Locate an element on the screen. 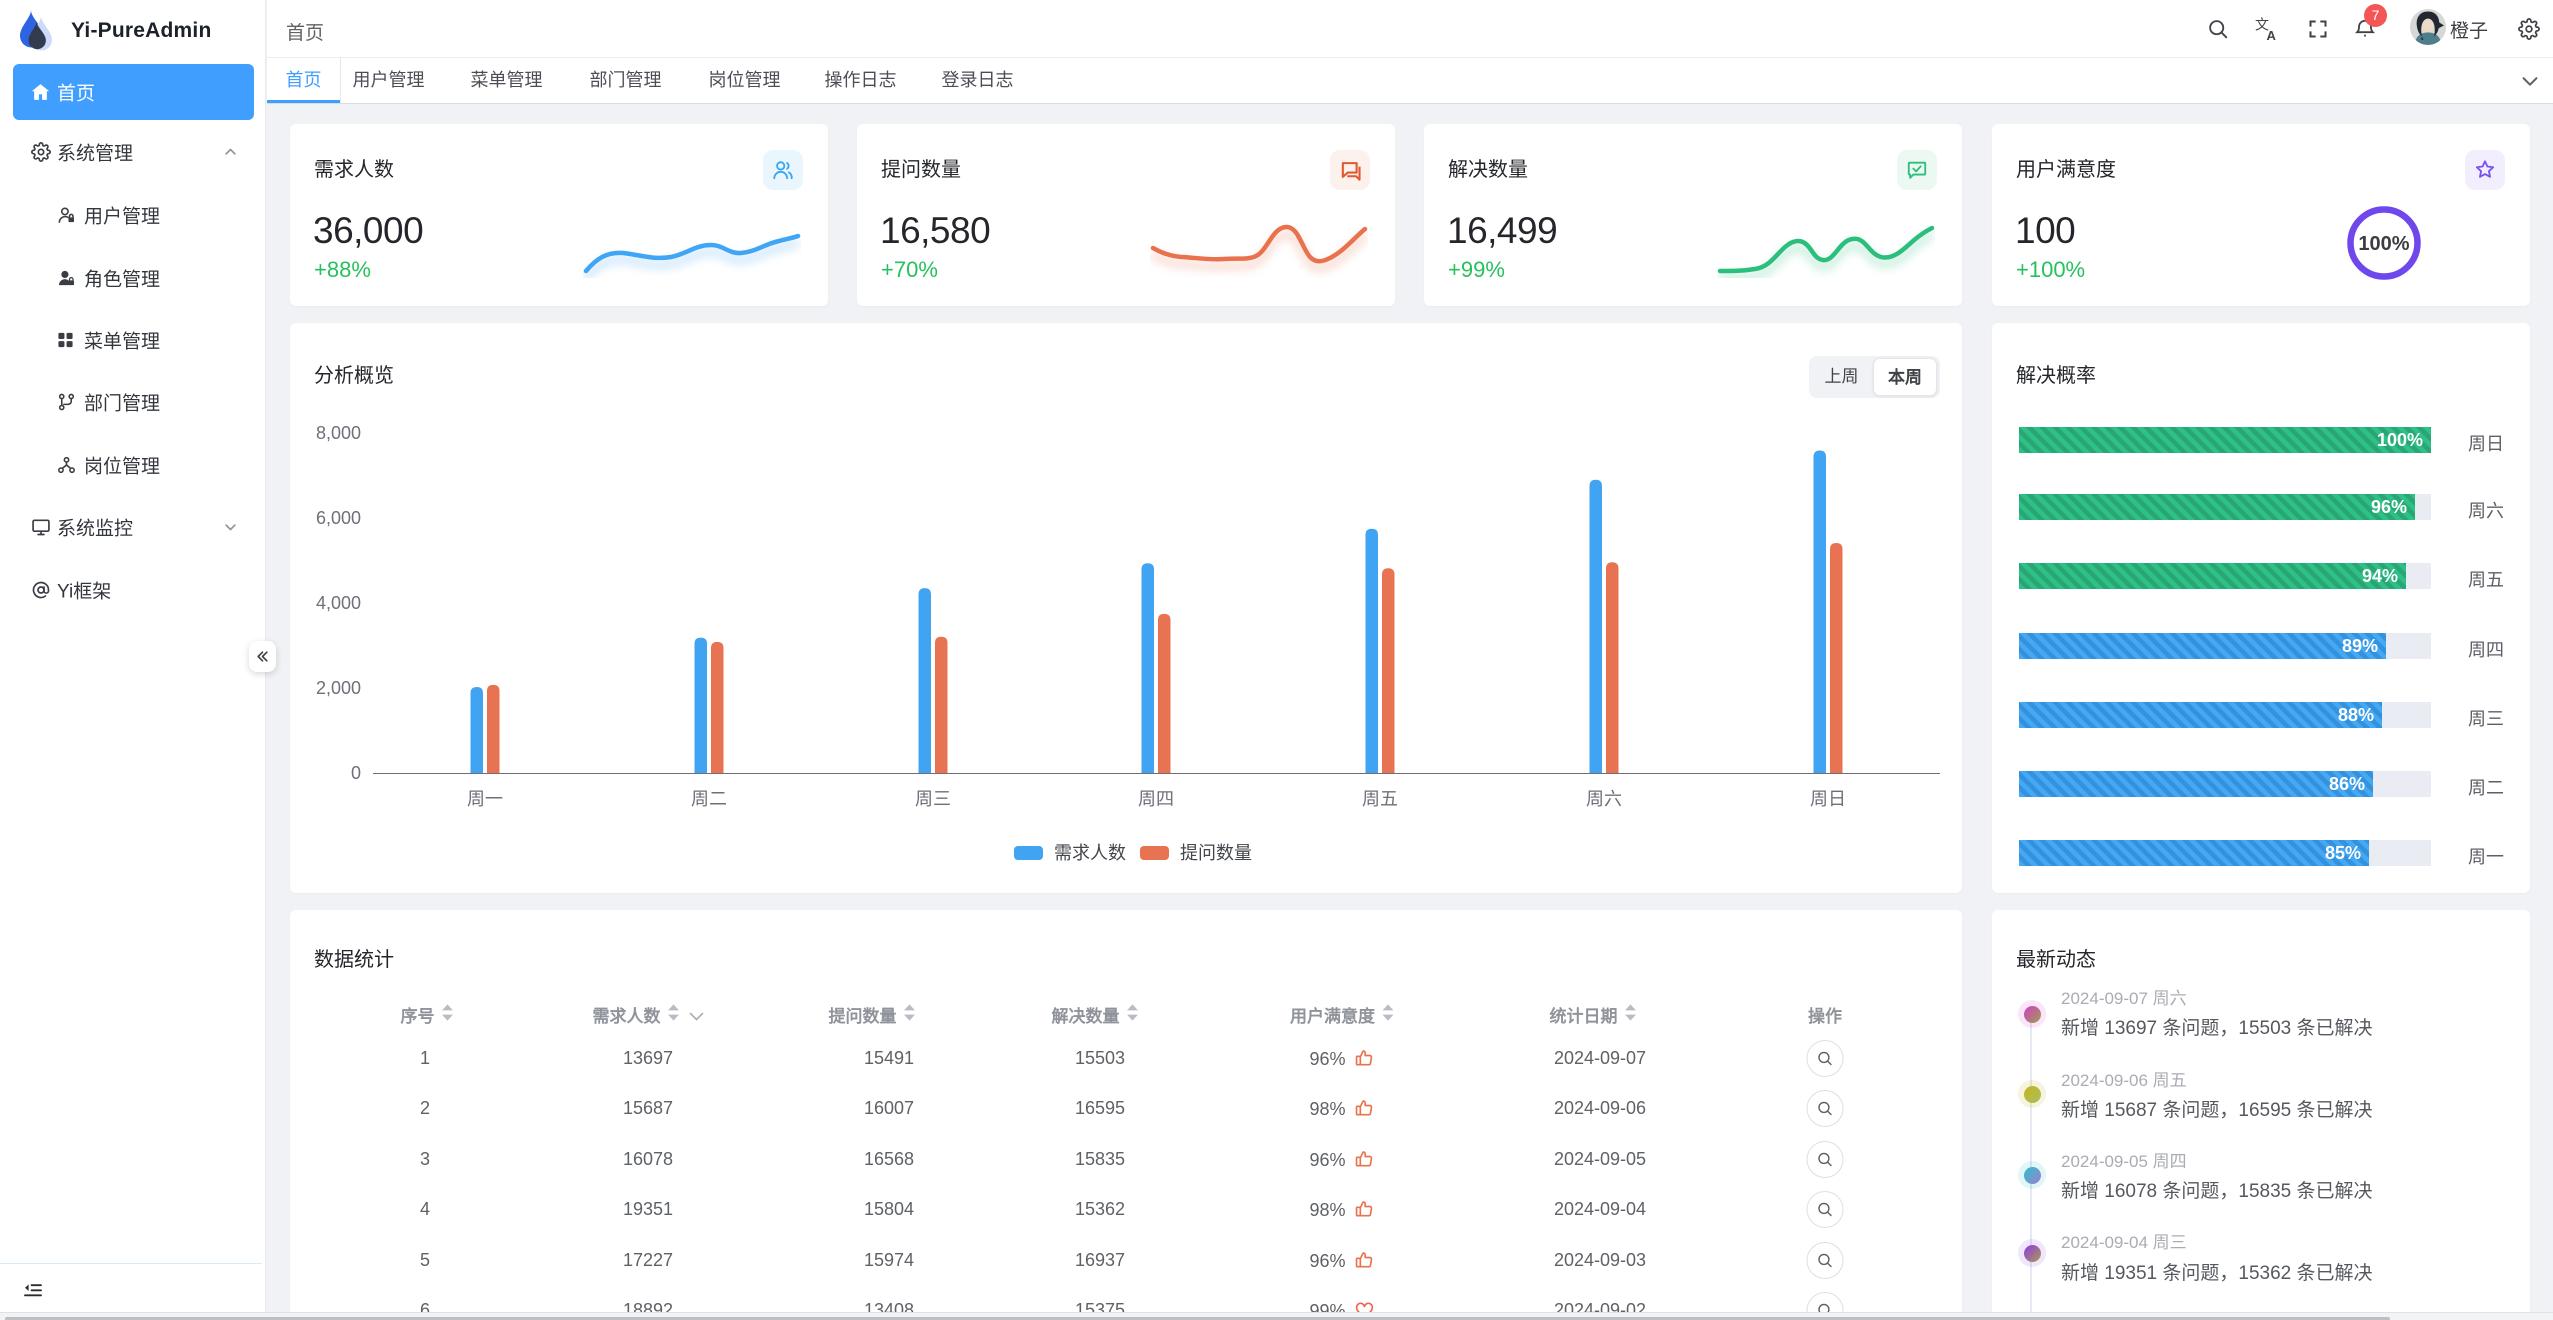  svg-text: 100% is located at coordinates (2383, 244).